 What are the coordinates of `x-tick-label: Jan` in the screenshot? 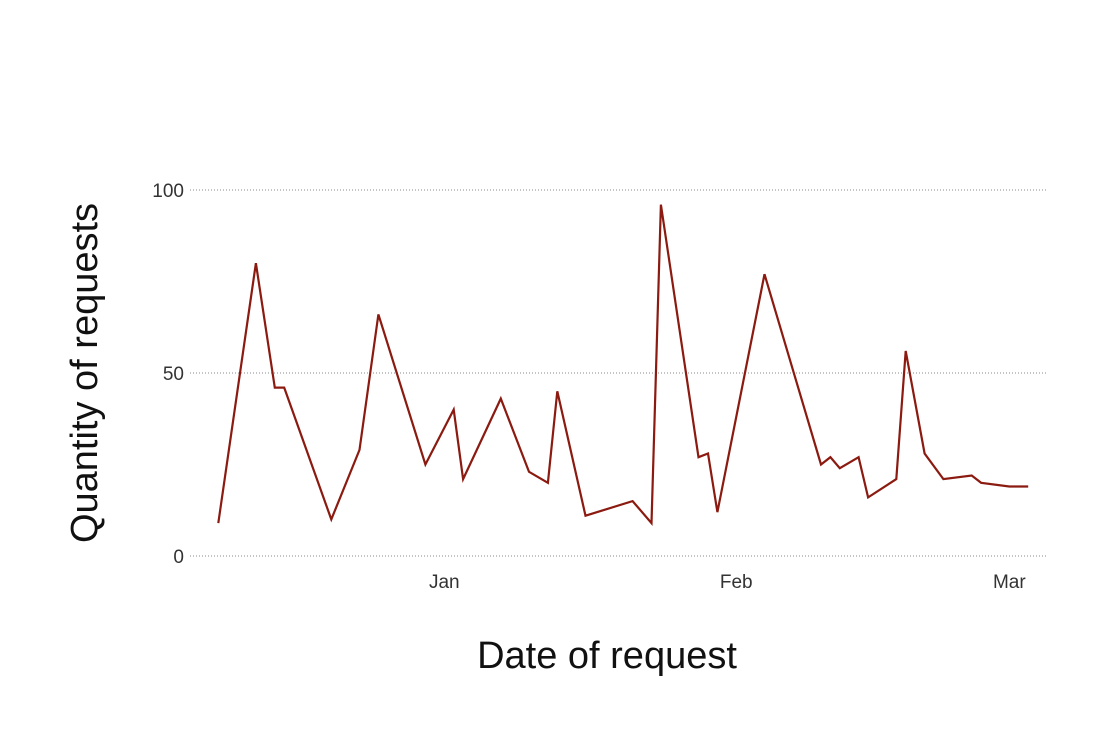 It's located at (444, 582).